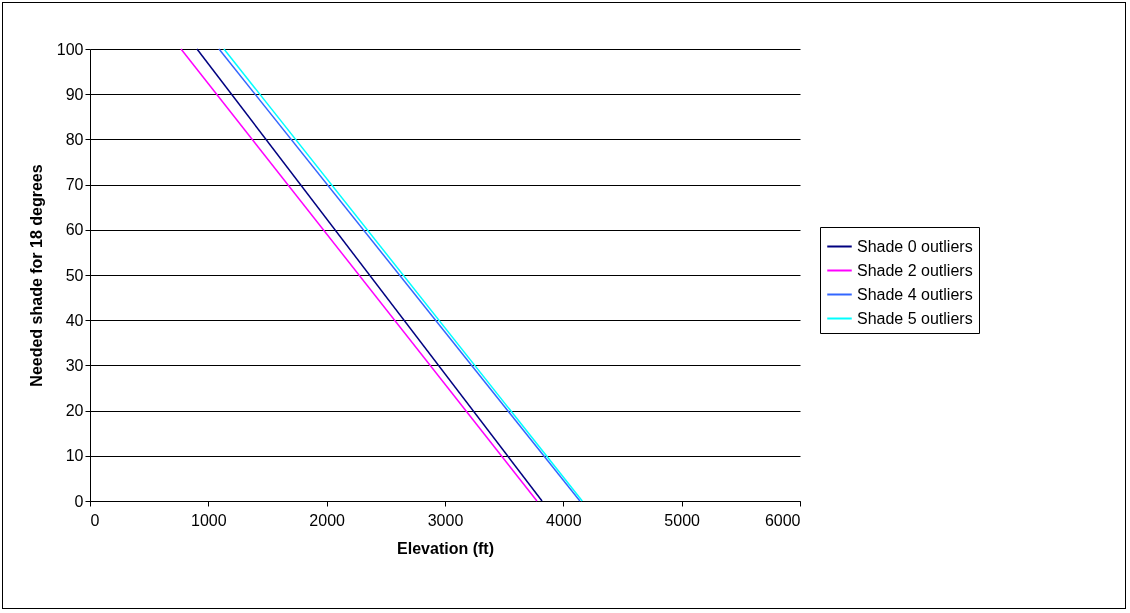  I want to click on x-tick-label: 2000, so click(327, 520).